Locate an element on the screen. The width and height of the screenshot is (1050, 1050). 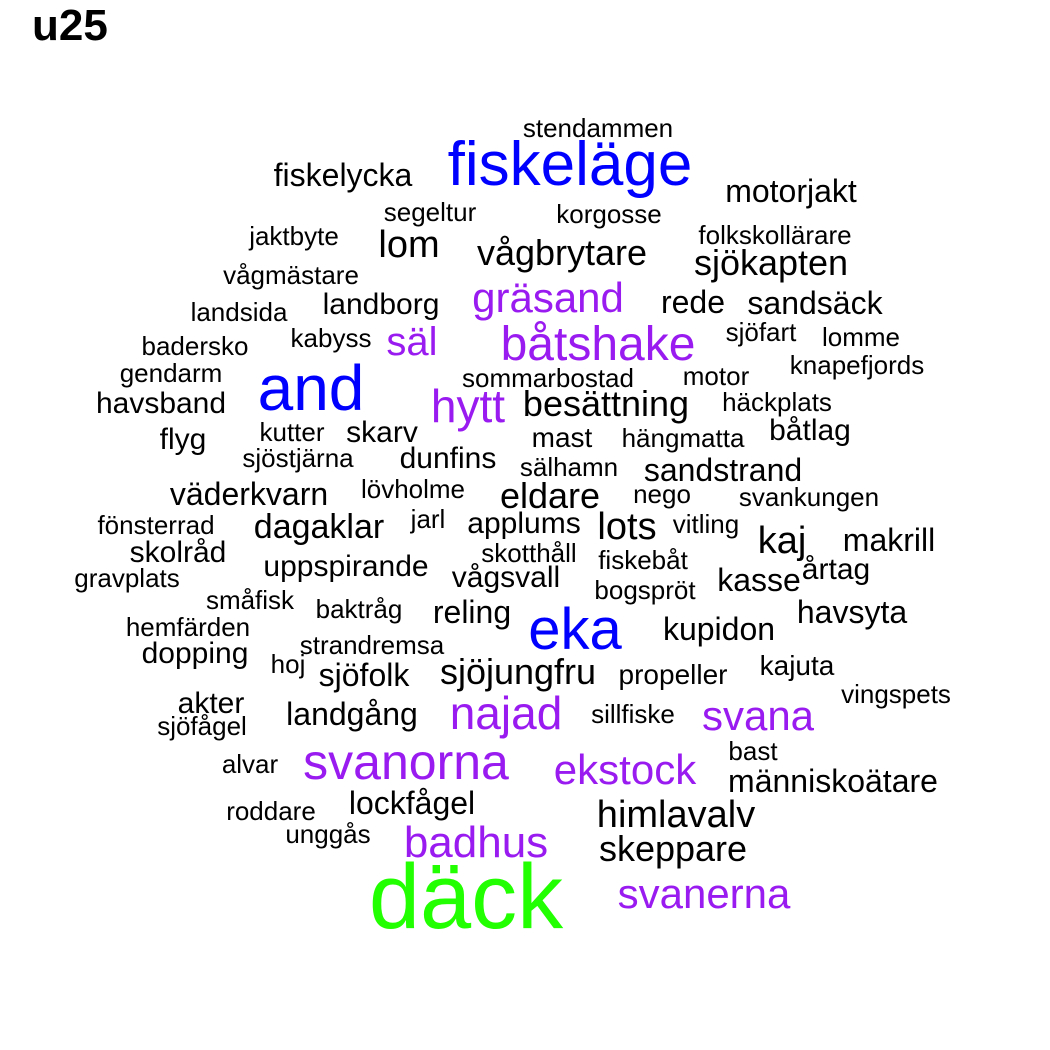
word-lots: lots is located at coordinates (627, 527).